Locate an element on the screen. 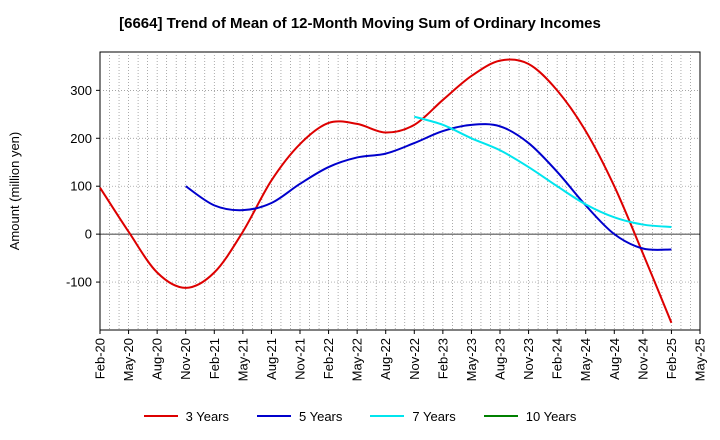  x-tick-label: May-21 is located at coordinates (242, 359).